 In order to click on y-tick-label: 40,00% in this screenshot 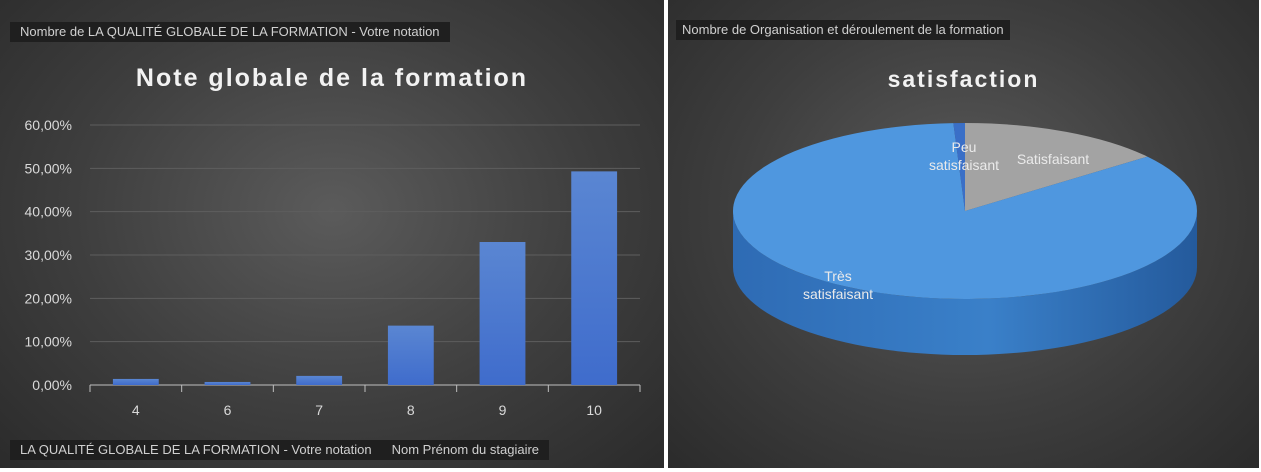, I will do `click(48, 212)`.